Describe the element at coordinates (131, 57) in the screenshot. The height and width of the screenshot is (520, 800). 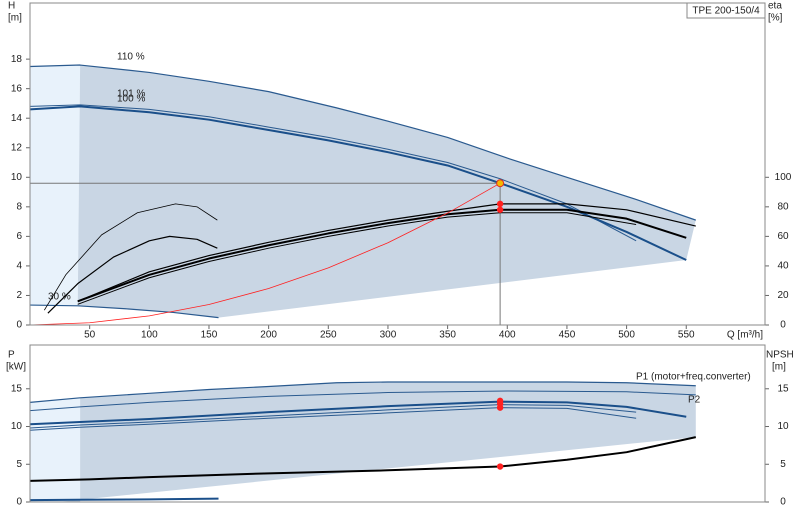
I see `curve-label: 110 %` at that location.